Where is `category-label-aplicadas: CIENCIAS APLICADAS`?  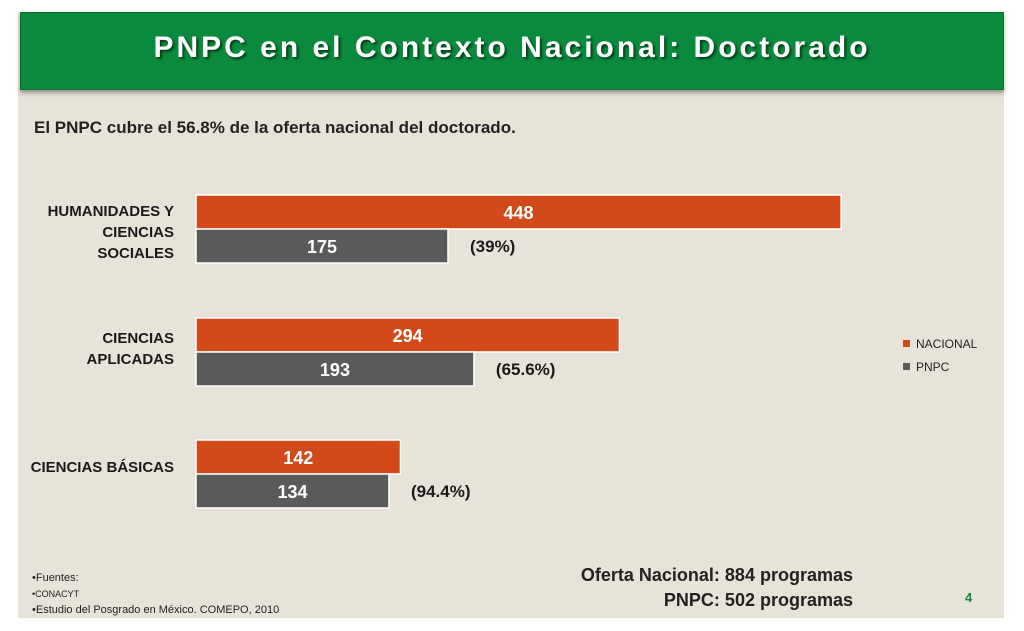
category-label-aplicadas: CIENCIAS APLICADAS is located at coordinates (99, 349).